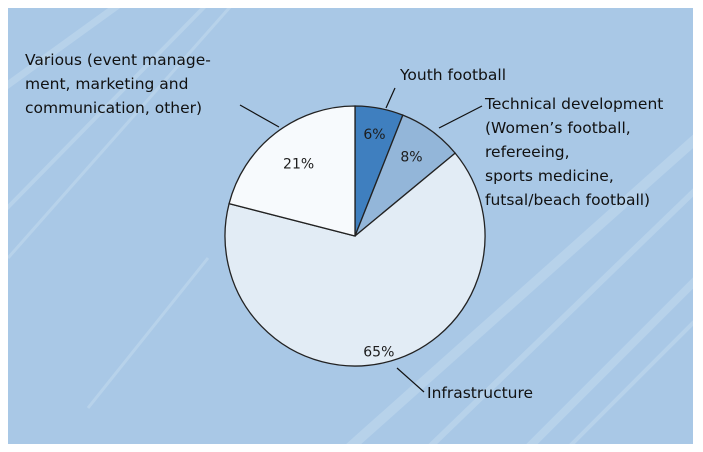 This screenshot has height=452, width=703. What do you see at coordinates (460, 117) in the screenshot?
I see `leader-line-technical` at bounding box center [460, 117].